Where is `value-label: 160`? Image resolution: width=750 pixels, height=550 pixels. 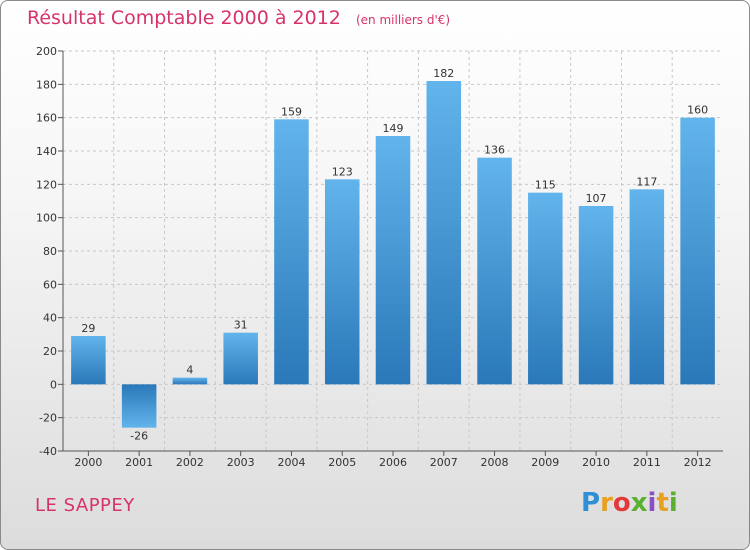 value-label: 160 is located at coordinates (697, 110).